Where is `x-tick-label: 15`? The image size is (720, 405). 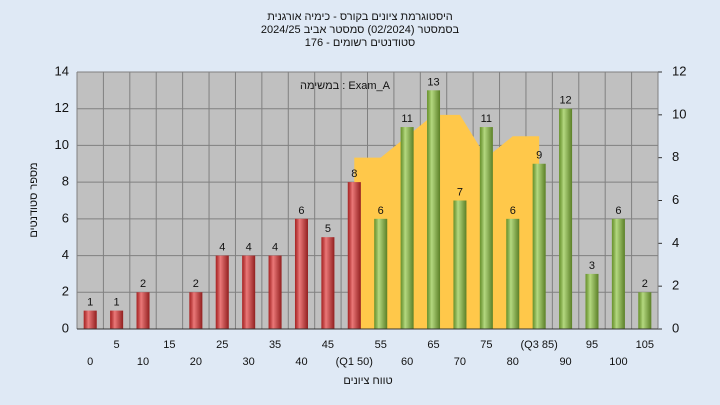 x-tick-label: 15 is located at coordinates (169, 345).